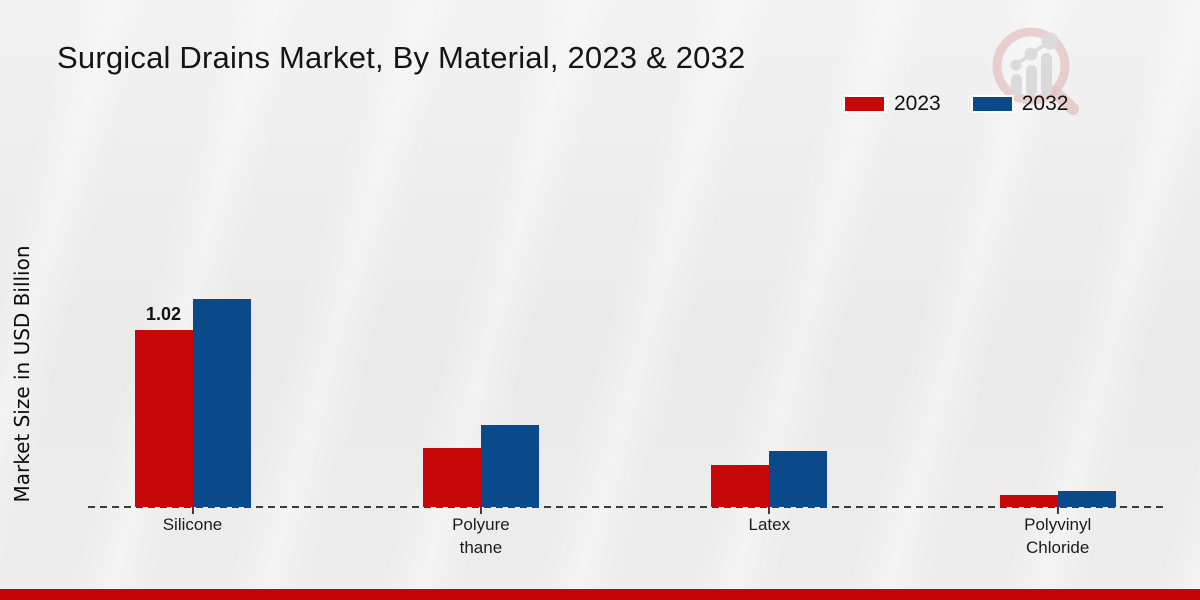  I want to click on category-label-polyvinyl: Polyvinyl Chloride, so click(1058, 536).